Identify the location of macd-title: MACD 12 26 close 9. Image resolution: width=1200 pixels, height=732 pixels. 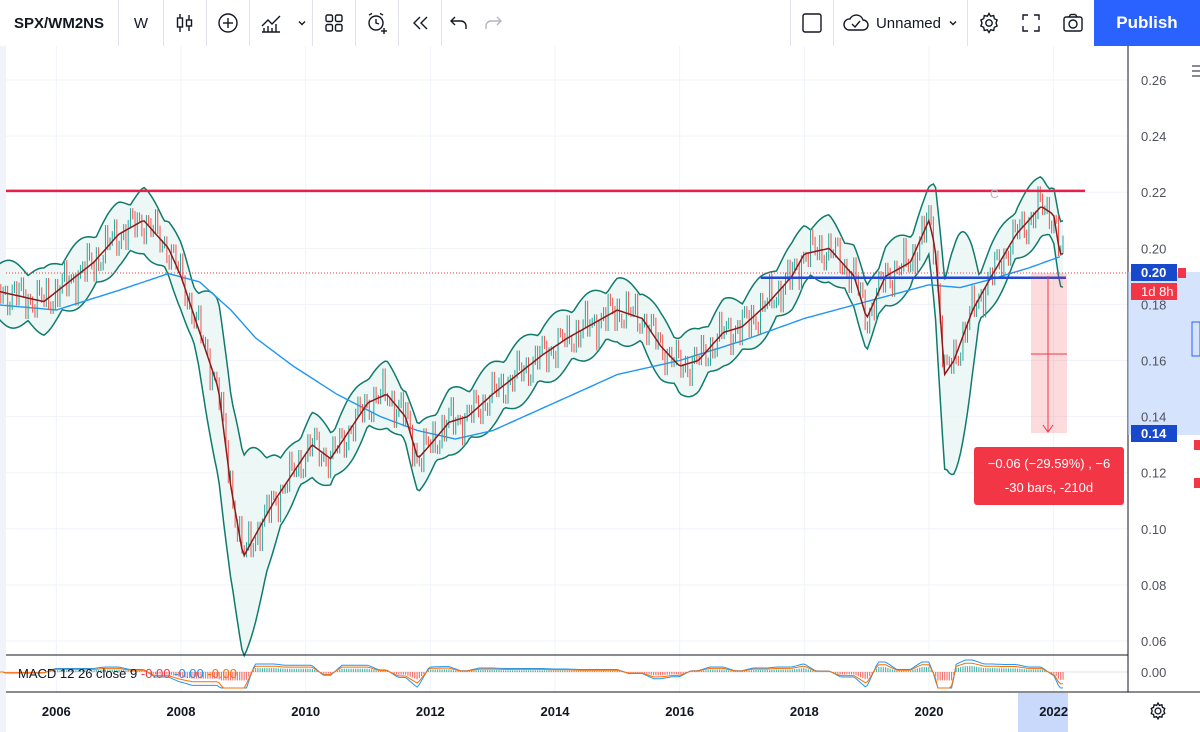
(78, 673).